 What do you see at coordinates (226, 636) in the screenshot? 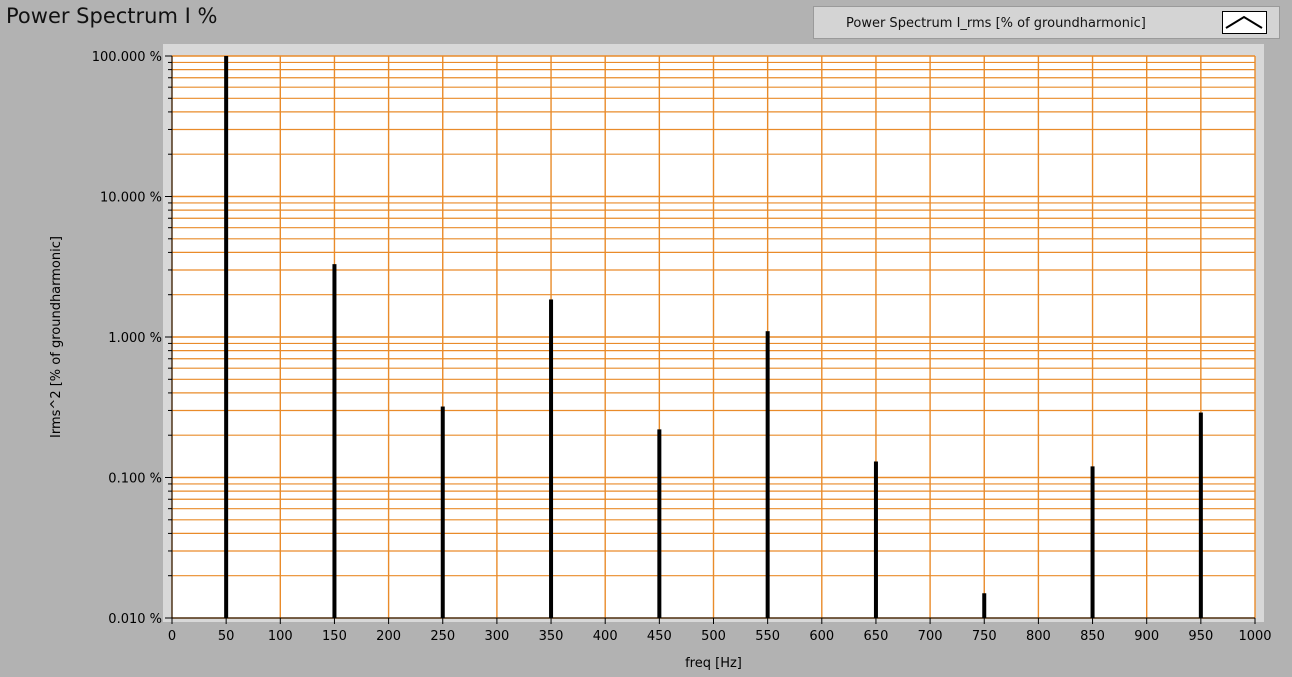
I see `x-tick-label: 50` at bounding box center [226, 636].